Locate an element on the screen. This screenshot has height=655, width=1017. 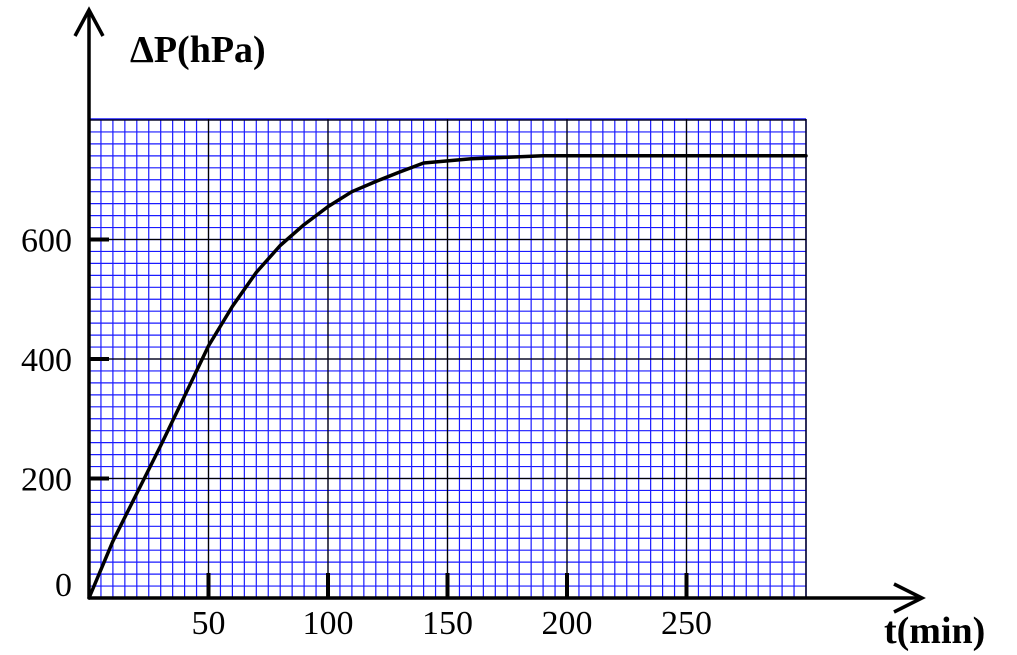
x-tick-label: 250 is located at coordinates (686, 623).